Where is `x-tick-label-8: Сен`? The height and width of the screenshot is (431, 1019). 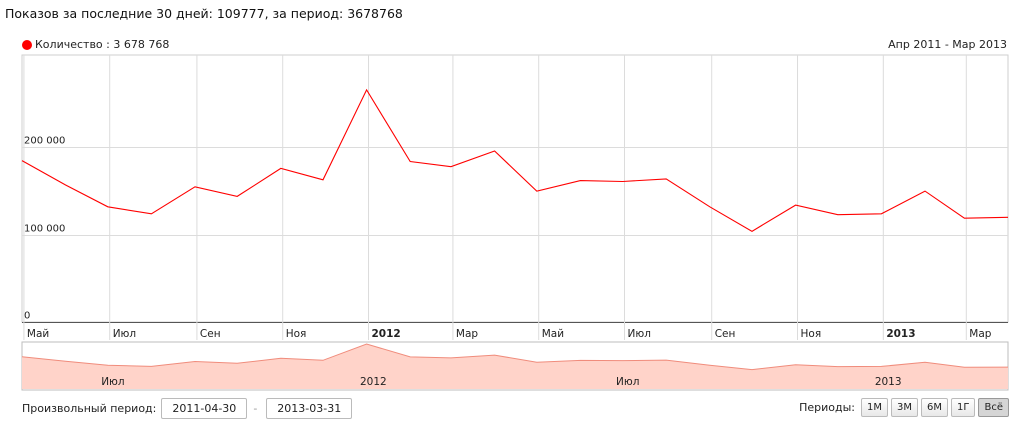
x-tick-label-8: Сен is located at coordinates (725, 334).